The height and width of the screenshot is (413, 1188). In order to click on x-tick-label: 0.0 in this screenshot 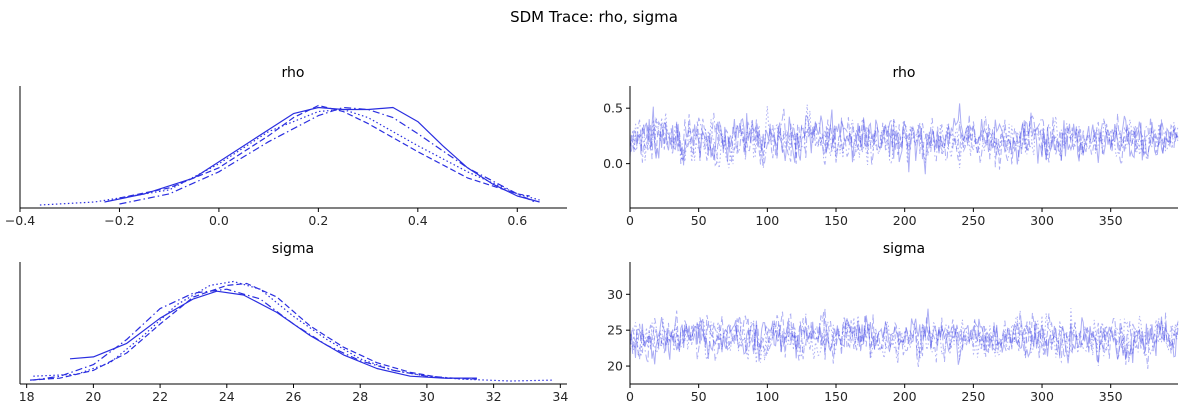, I will do `click(219, 220)`.